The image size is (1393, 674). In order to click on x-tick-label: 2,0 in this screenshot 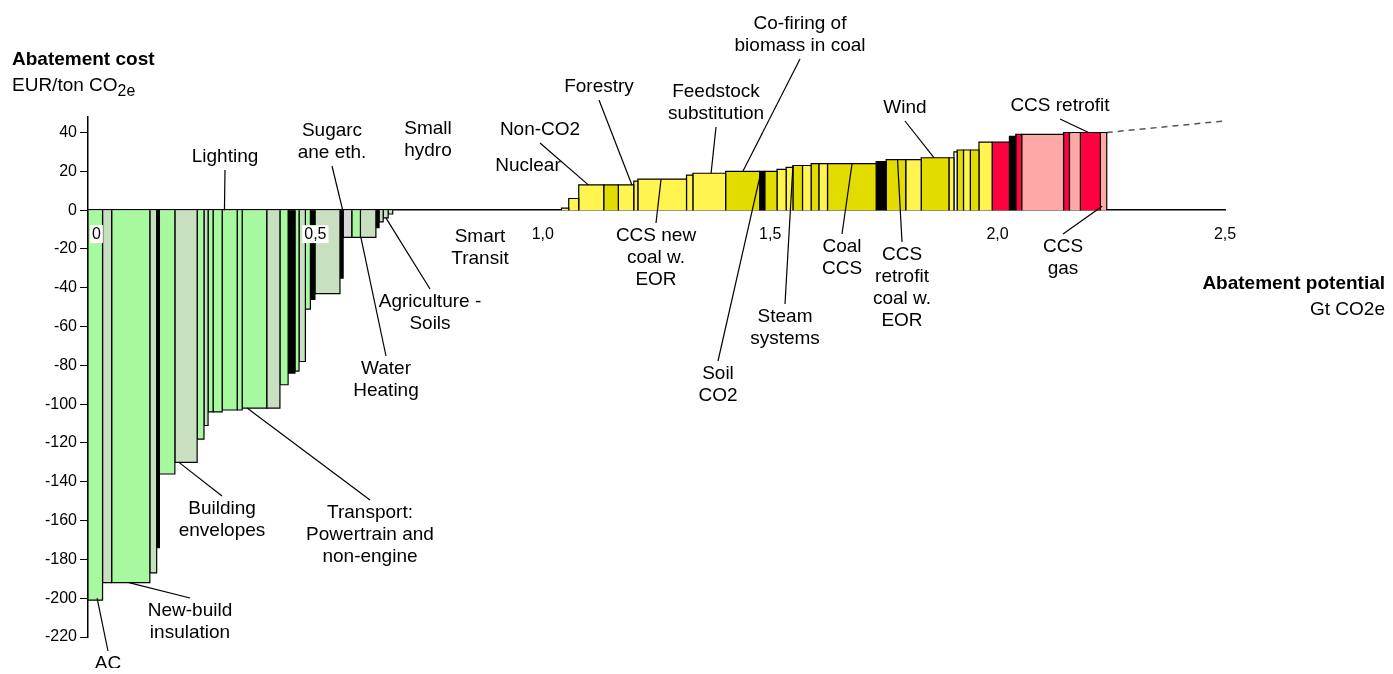, I will do `click(997, 233)`.